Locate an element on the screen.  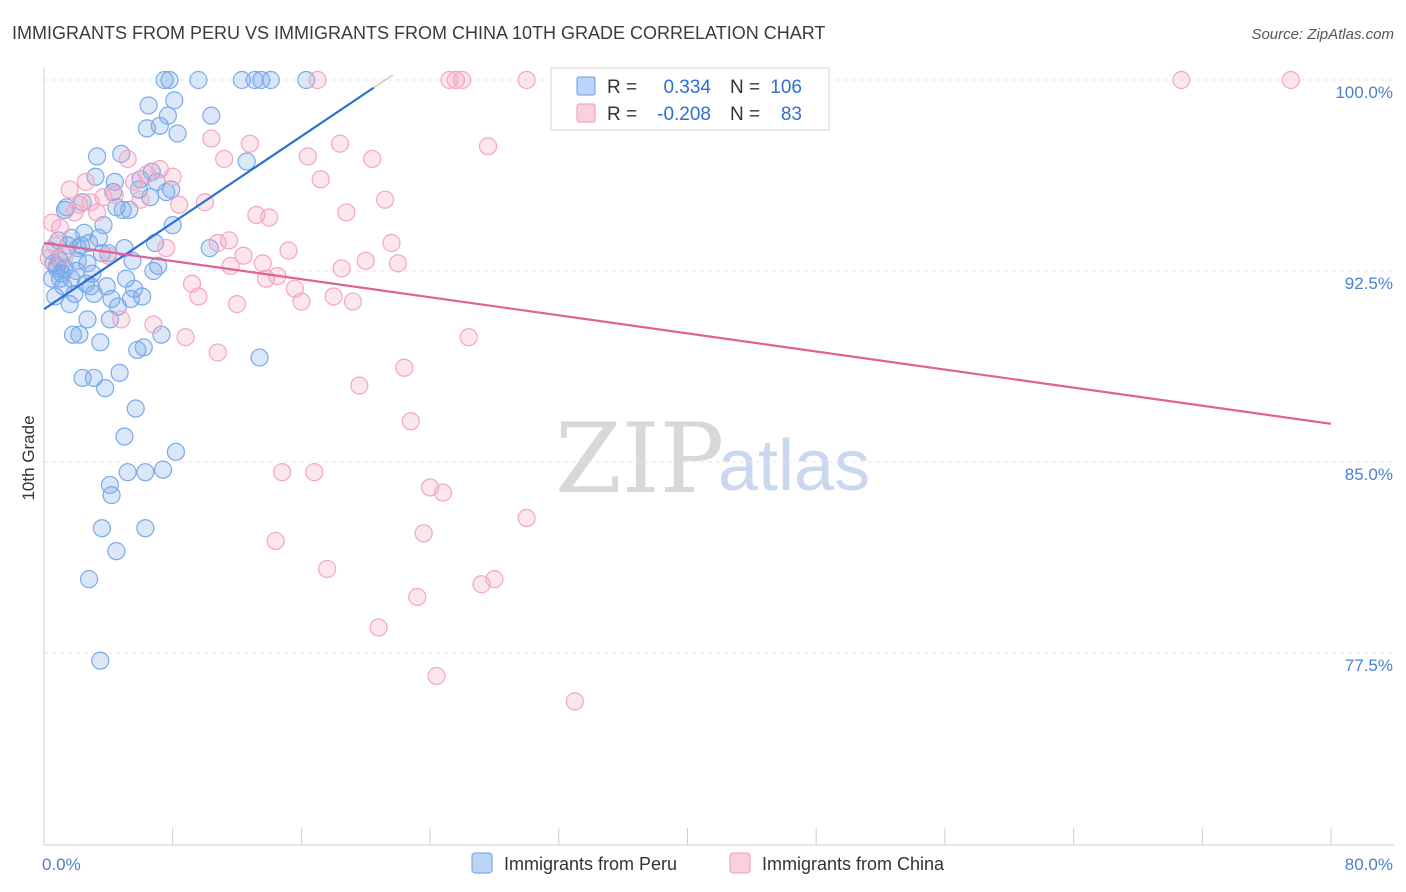
y-tick-label: 92.5% is located at coordinates (1369, 283).